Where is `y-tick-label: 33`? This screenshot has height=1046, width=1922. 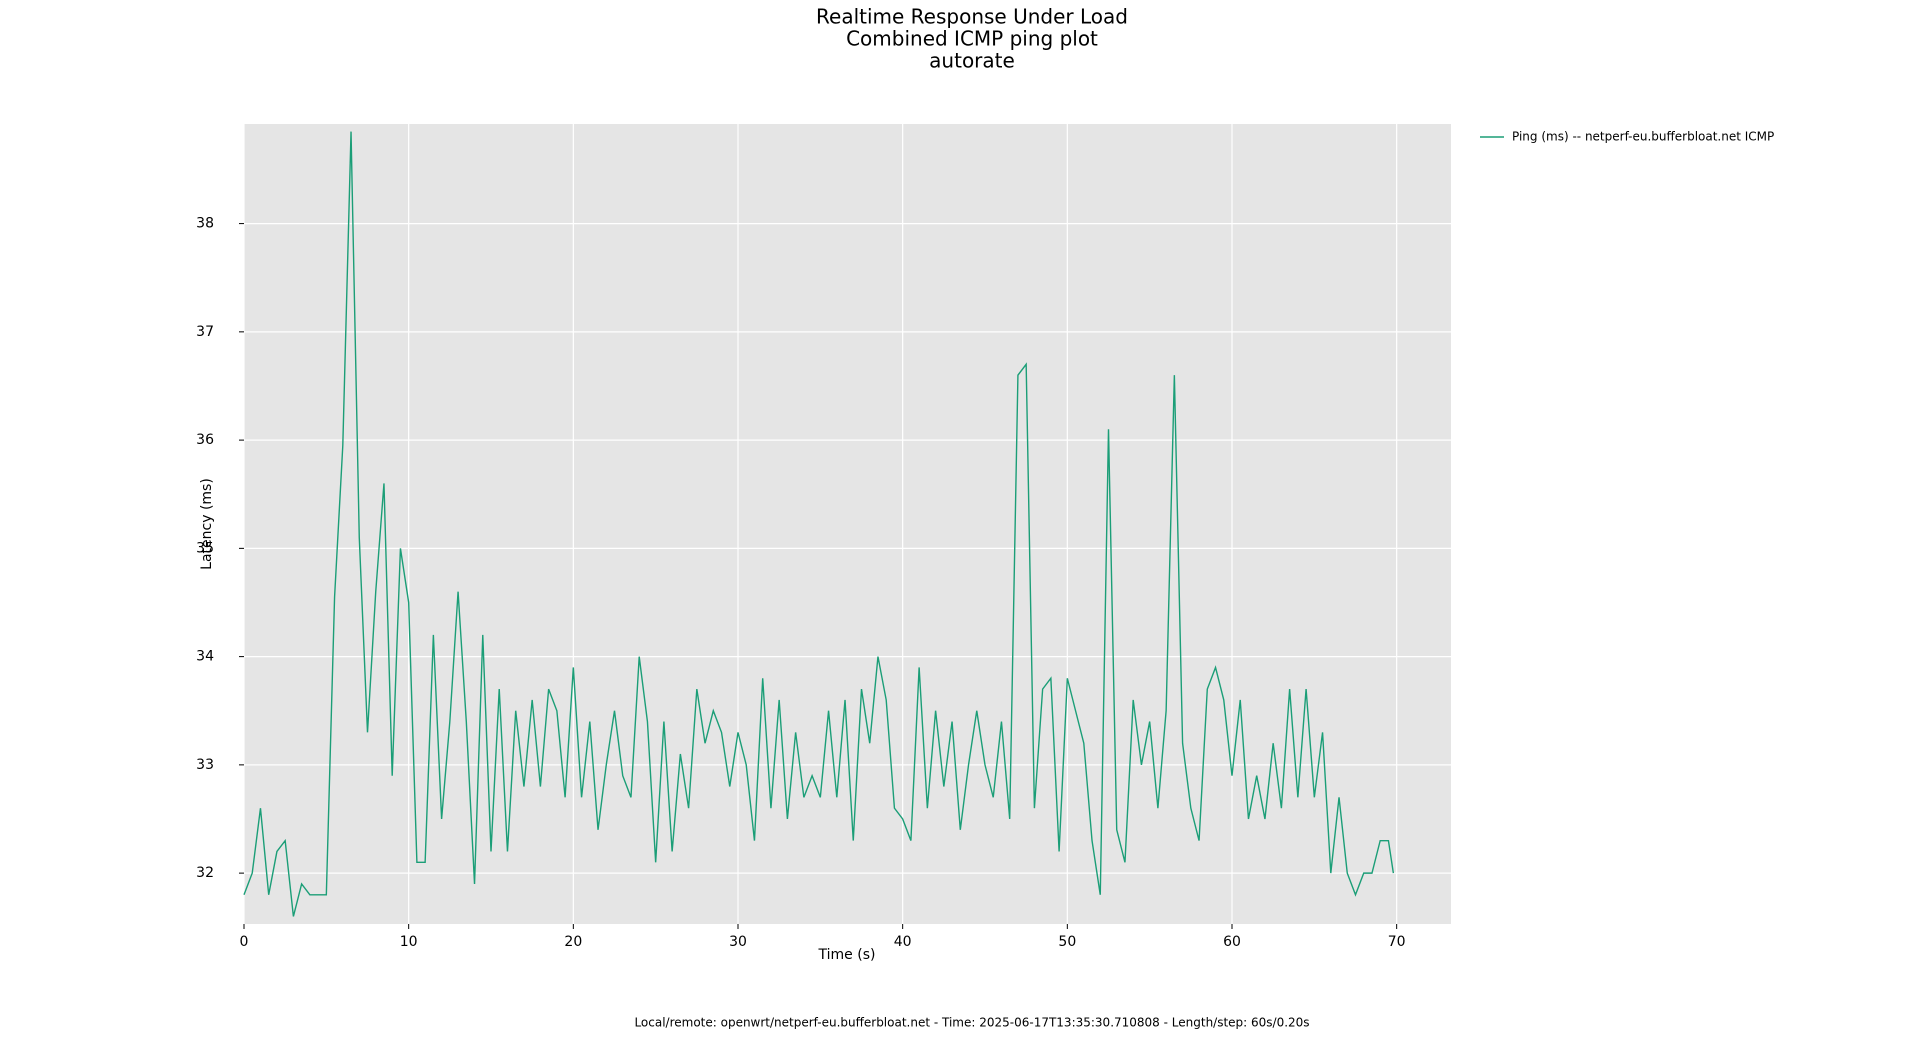 y-tick-label: 33 is located at coordinates (205, 765).